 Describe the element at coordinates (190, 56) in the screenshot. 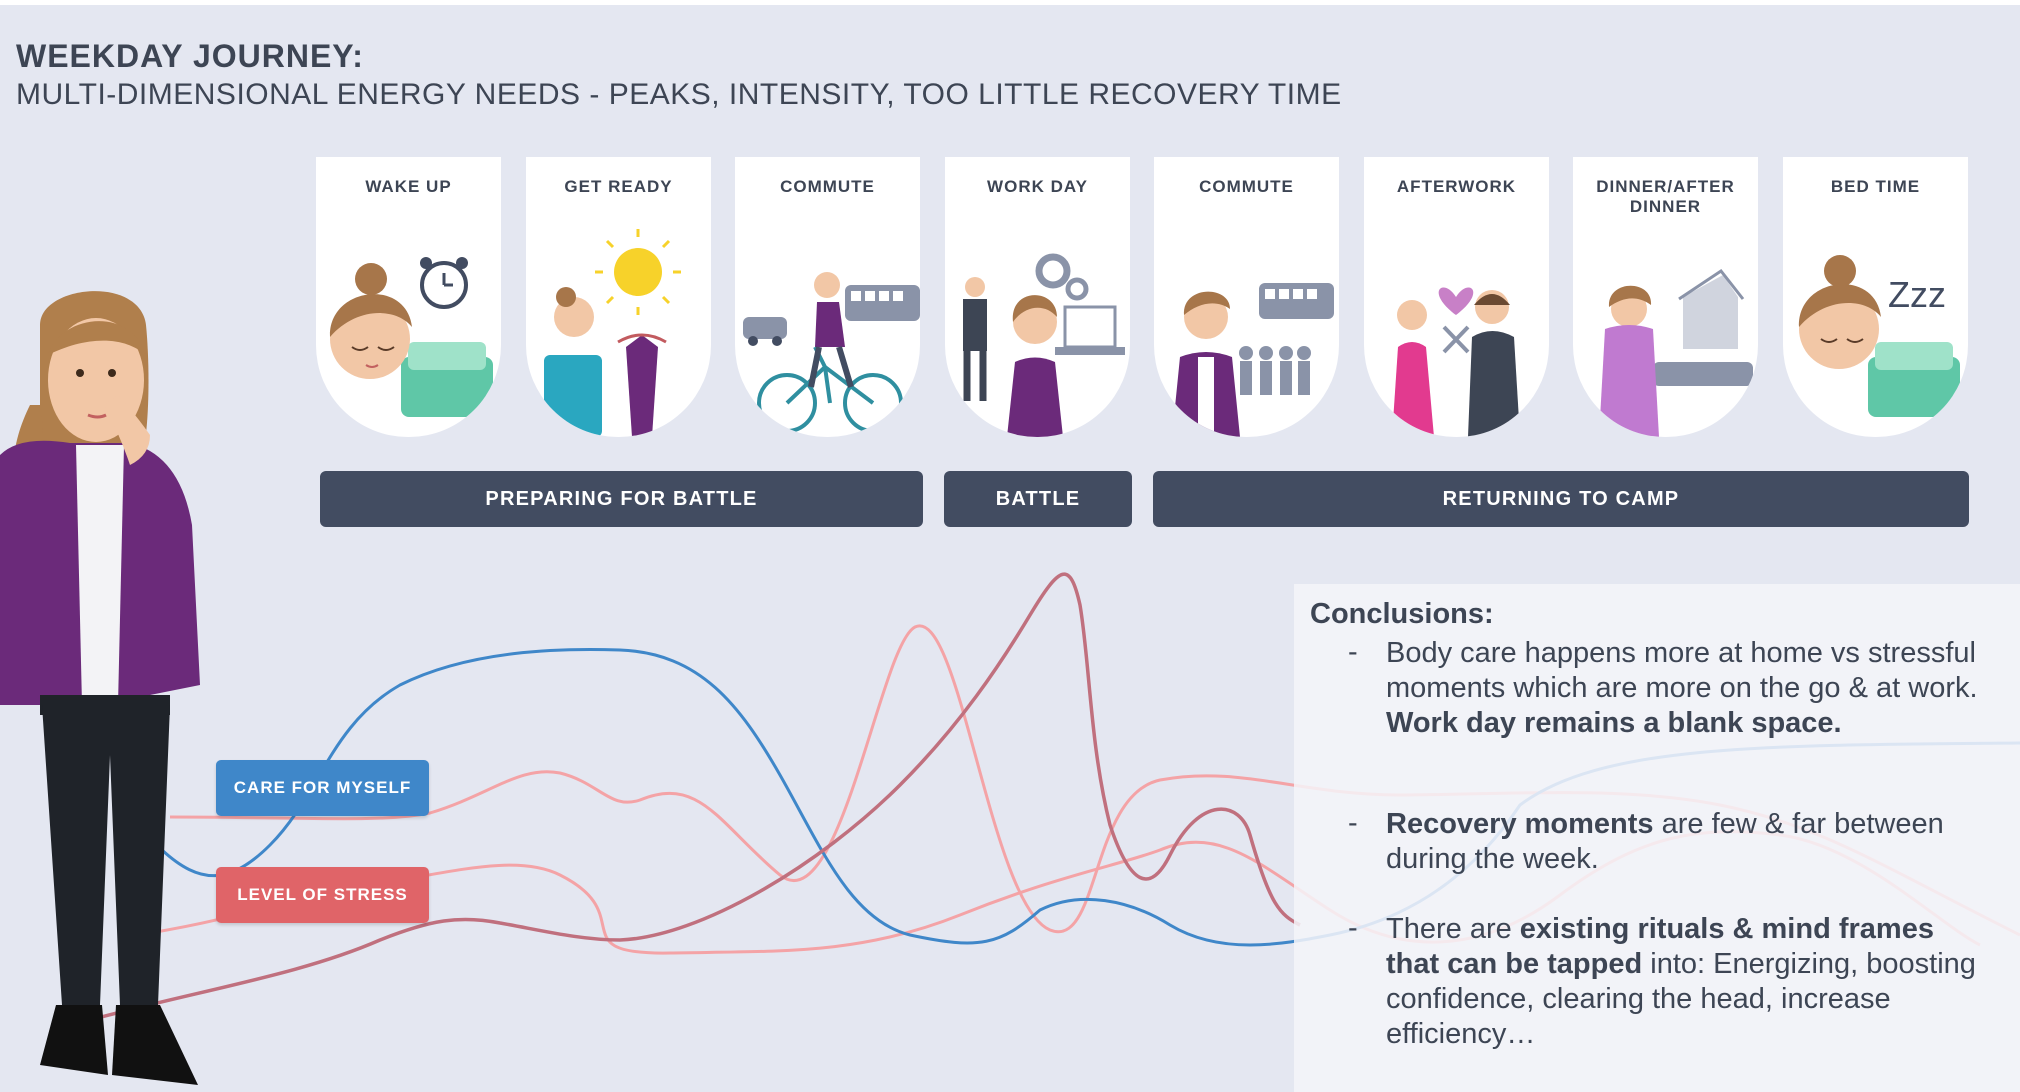

I see `page-title: WEEKDAY JOURNEY:` at that location.